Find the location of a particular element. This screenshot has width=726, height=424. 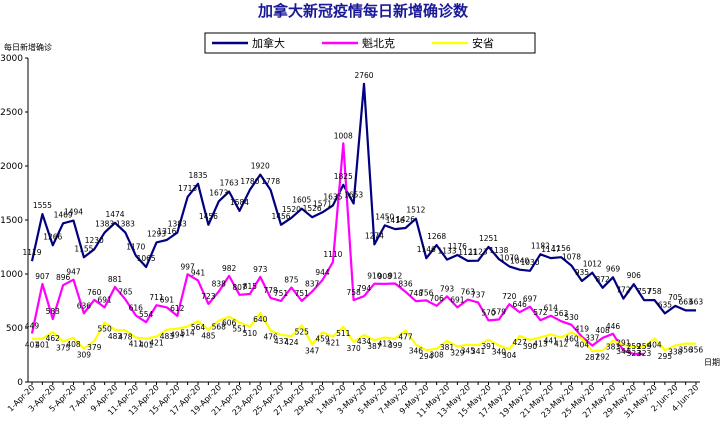

data-label-0: 1474 is located at coordinates (114, 214).